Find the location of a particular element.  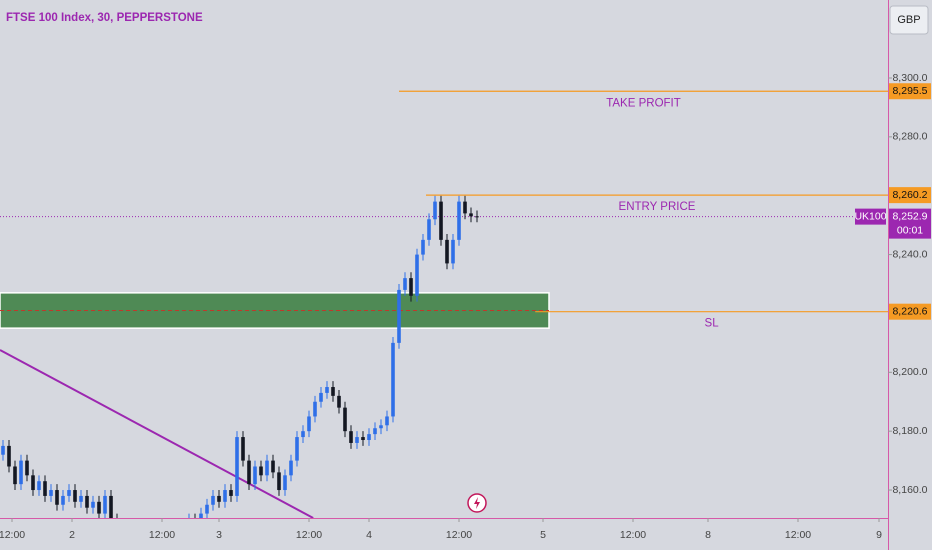

symbol: UK100 is located at coordinates (870, 216).